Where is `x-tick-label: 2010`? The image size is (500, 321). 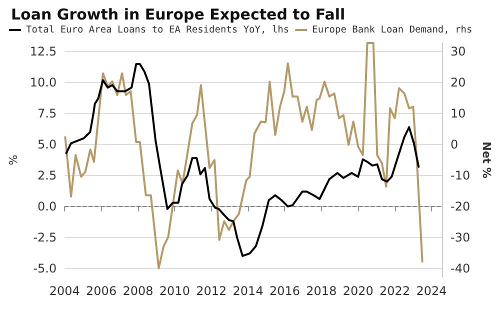 x-tick-label: 2010 is located at coordinates (174, 291).